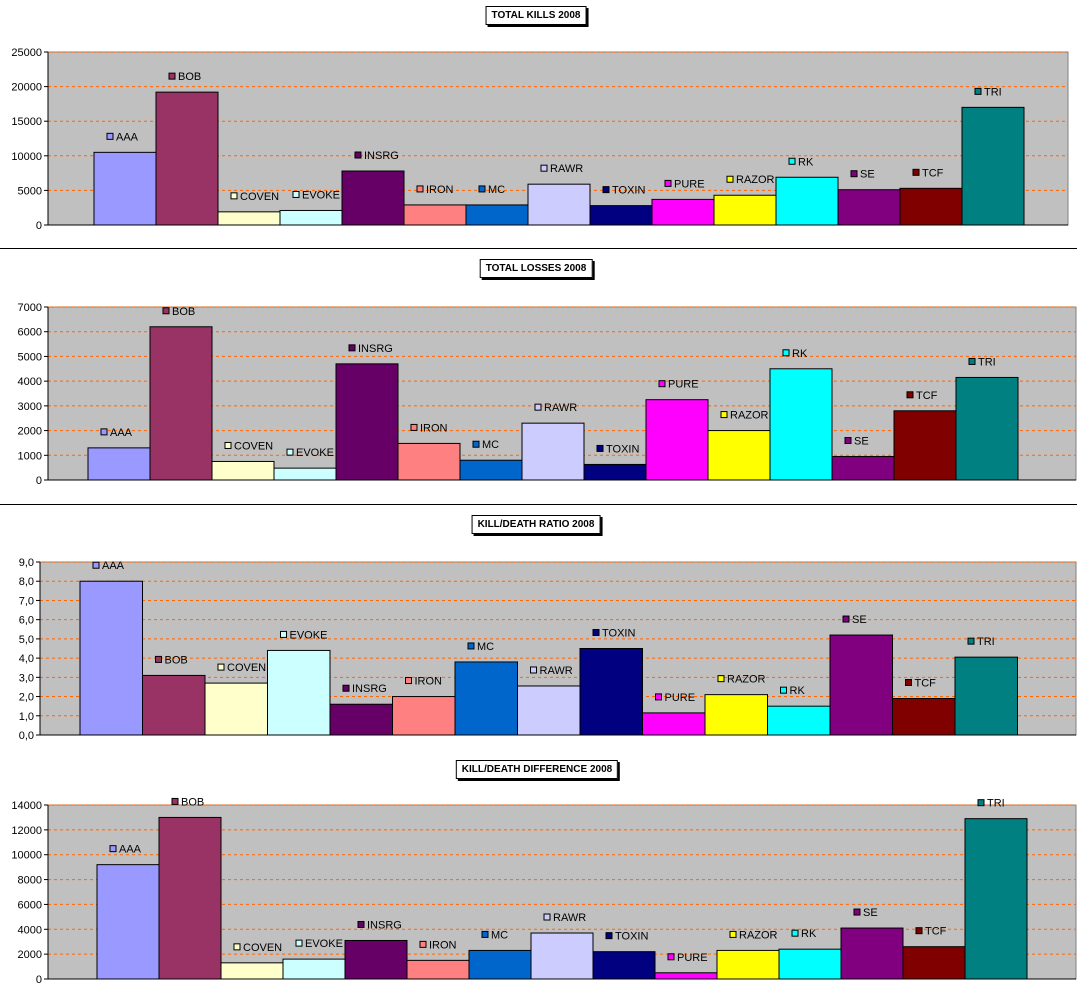 The width and height of the screenshot is (1077, 990). What do you see at coordinates (30, 407) in the screenshot?
I see `y-tick-label: 3000` at bounding box center [30, 407].